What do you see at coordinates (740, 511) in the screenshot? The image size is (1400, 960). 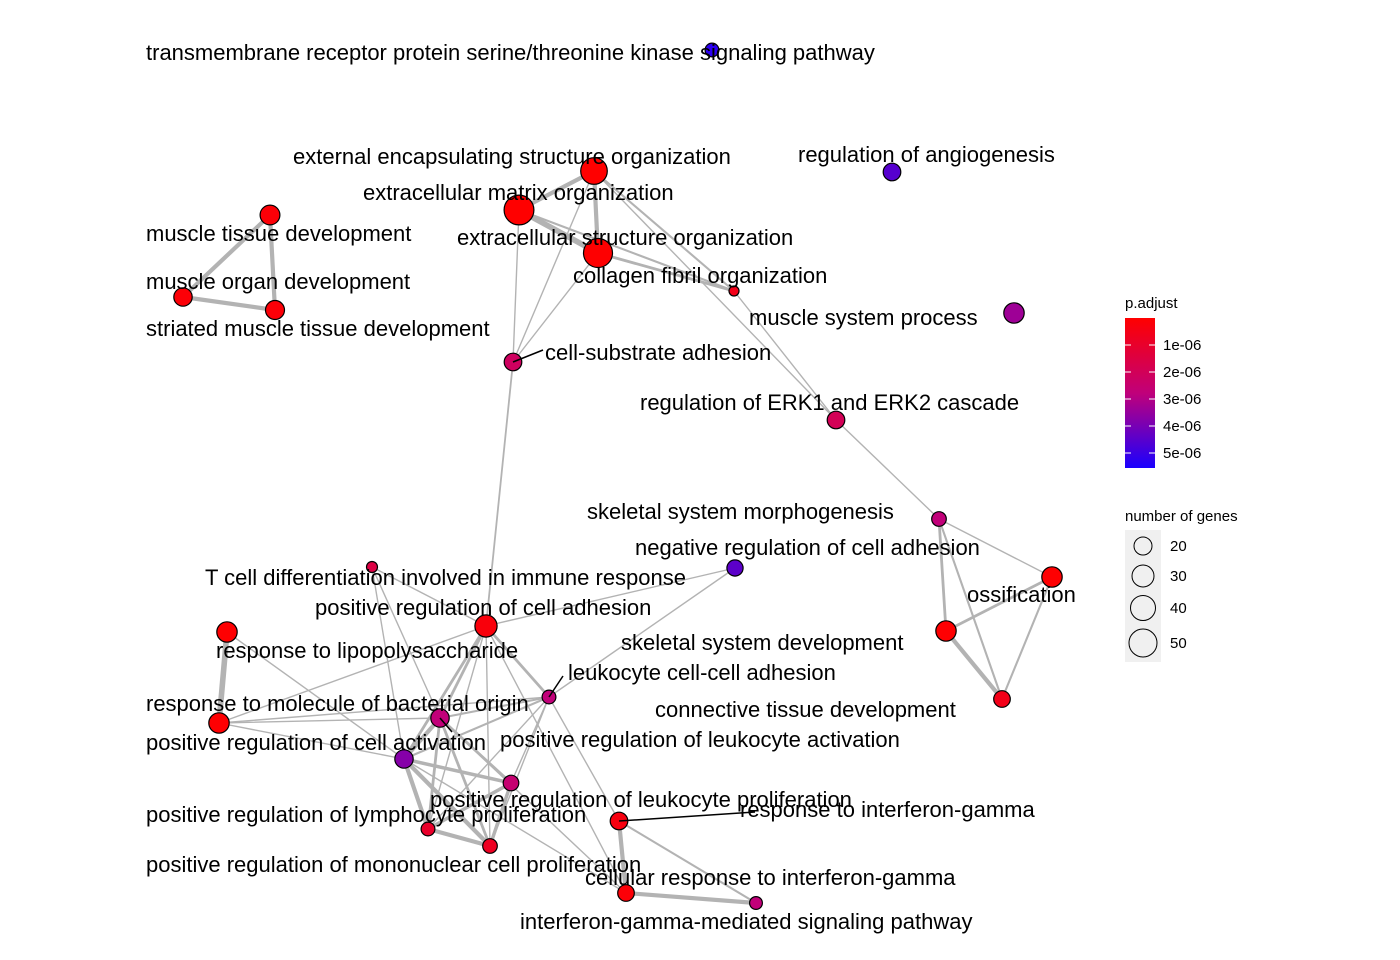 I see `node-label-ssm: skeletal system morphogenesis` at bounding box center [740, 511].